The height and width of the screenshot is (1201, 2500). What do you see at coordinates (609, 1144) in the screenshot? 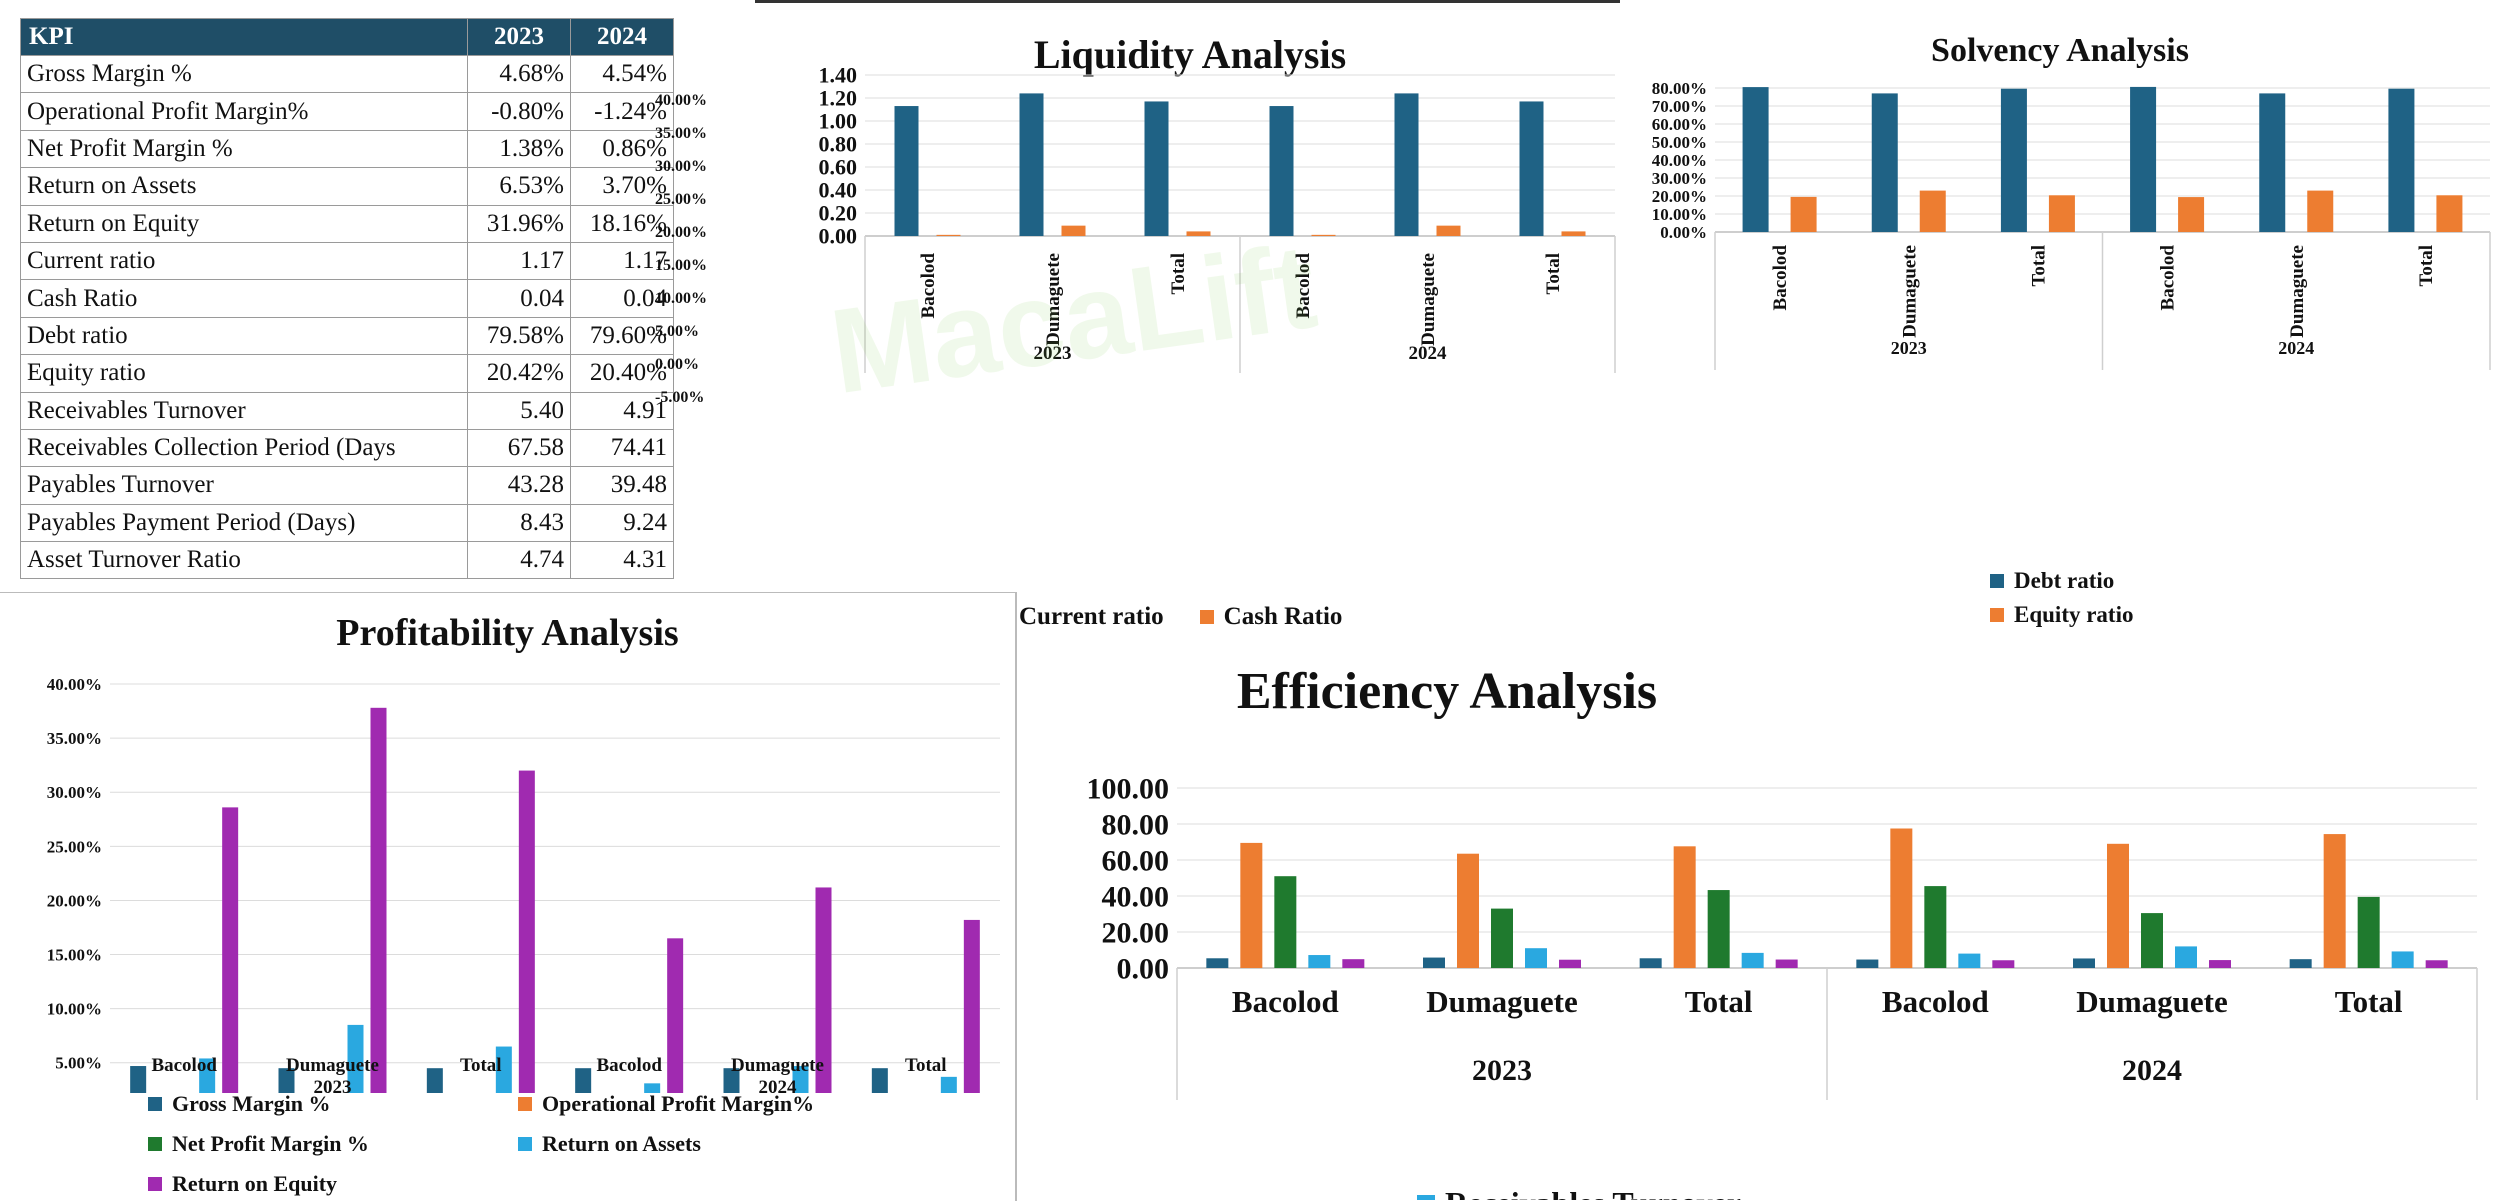
I see `legend-item-return-on-assets: Return on Assets` at bounding box center [609, 1144].